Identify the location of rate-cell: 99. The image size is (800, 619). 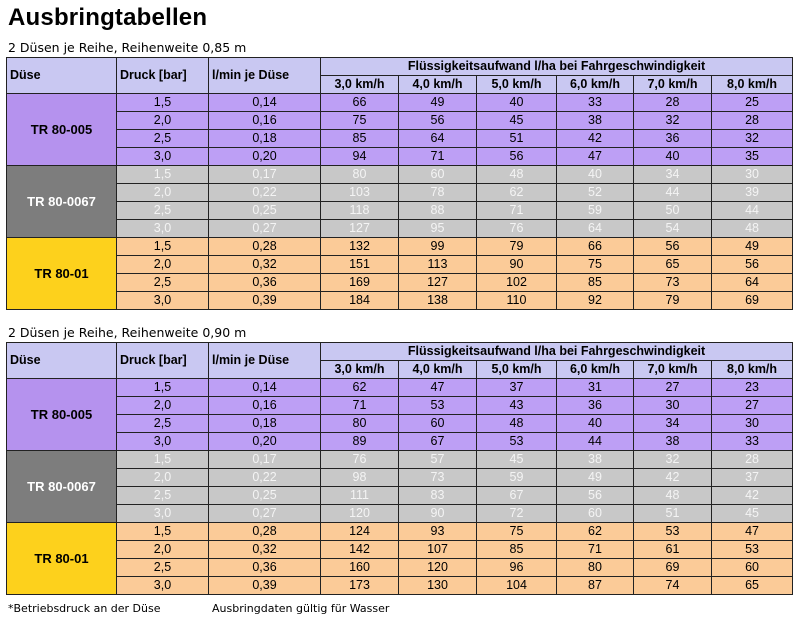
(437, 246).